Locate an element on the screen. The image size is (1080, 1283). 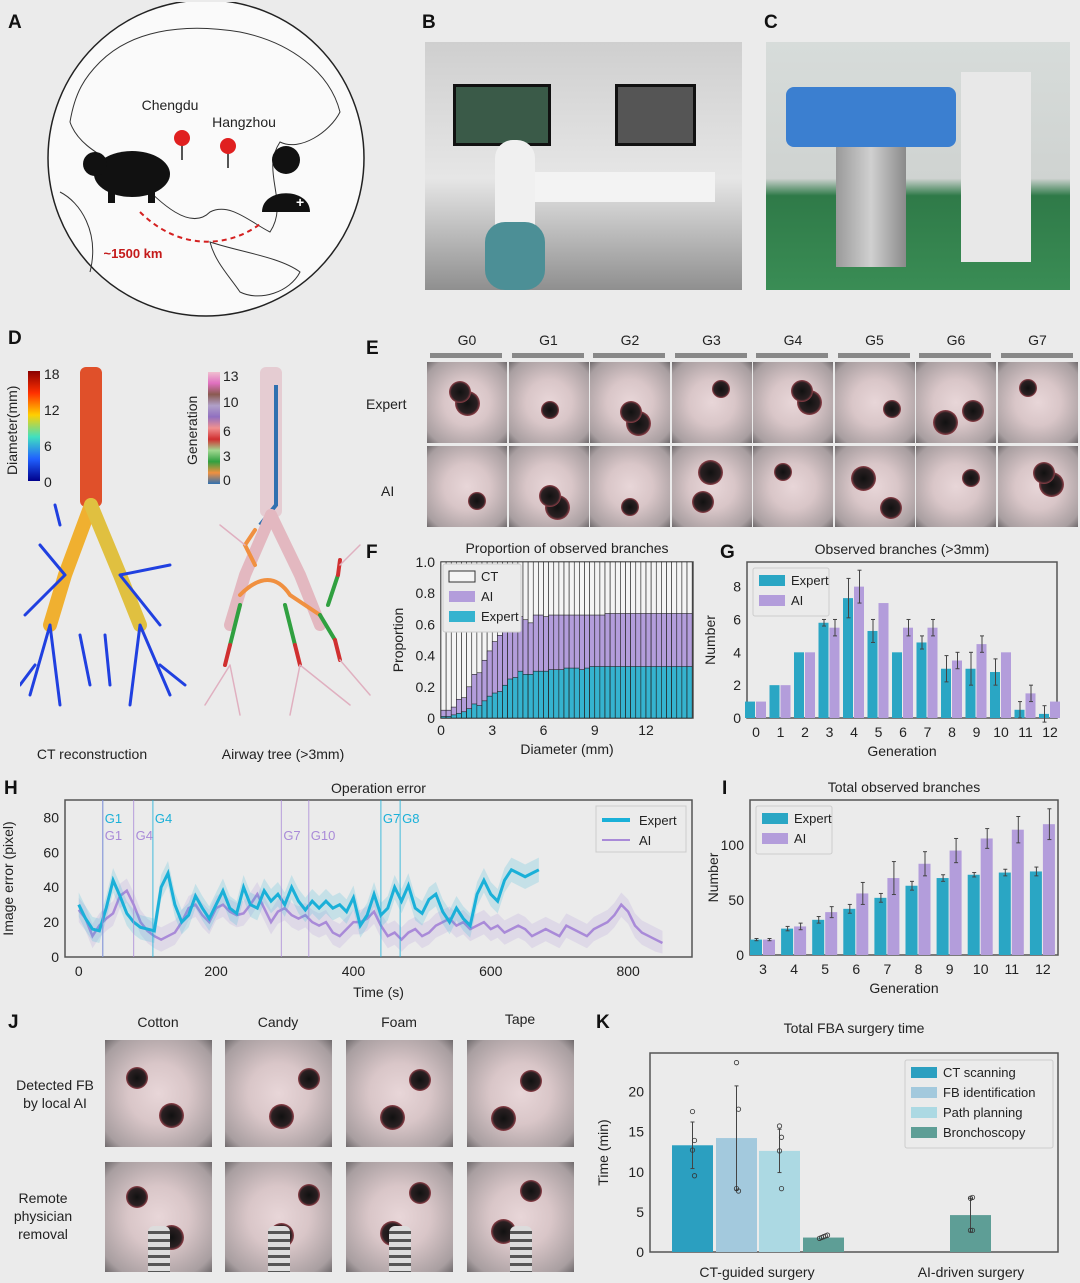
y-axis-label: Proportion is located at coordinates (398, 640).